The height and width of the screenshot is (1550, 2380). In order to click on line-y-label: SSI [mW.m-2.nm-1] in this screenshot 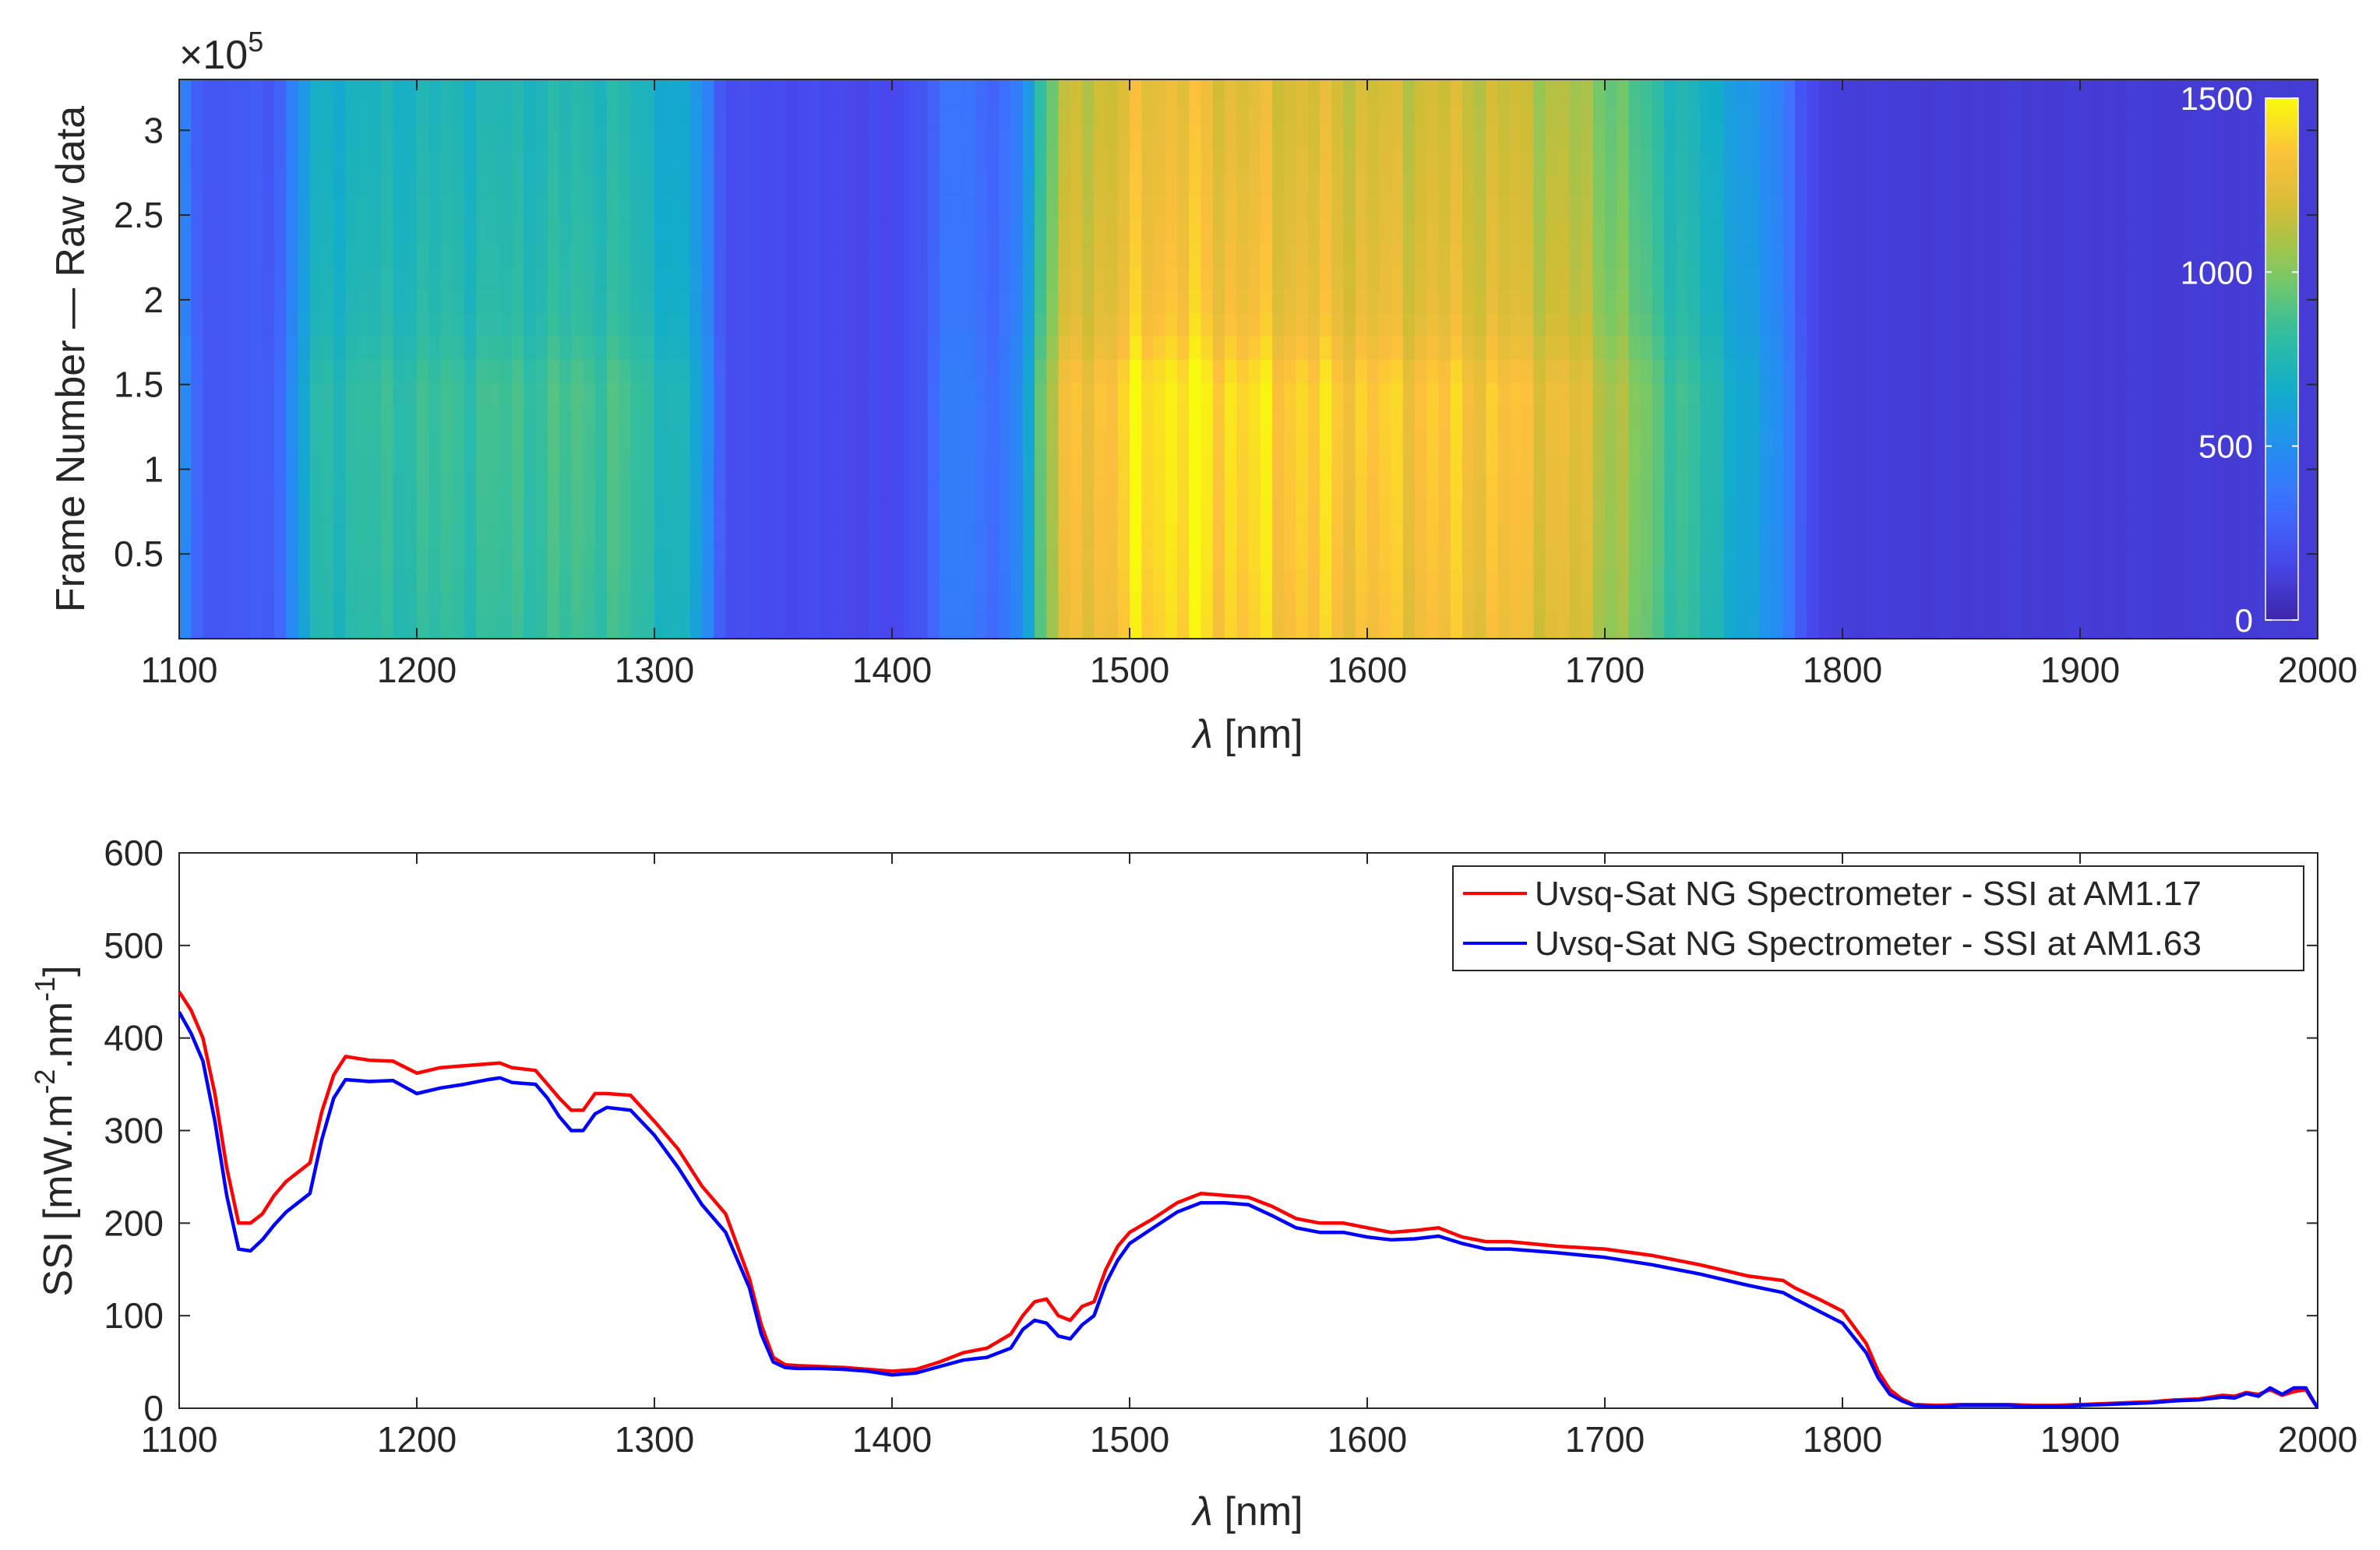, I will do `click(55, 1131)`.